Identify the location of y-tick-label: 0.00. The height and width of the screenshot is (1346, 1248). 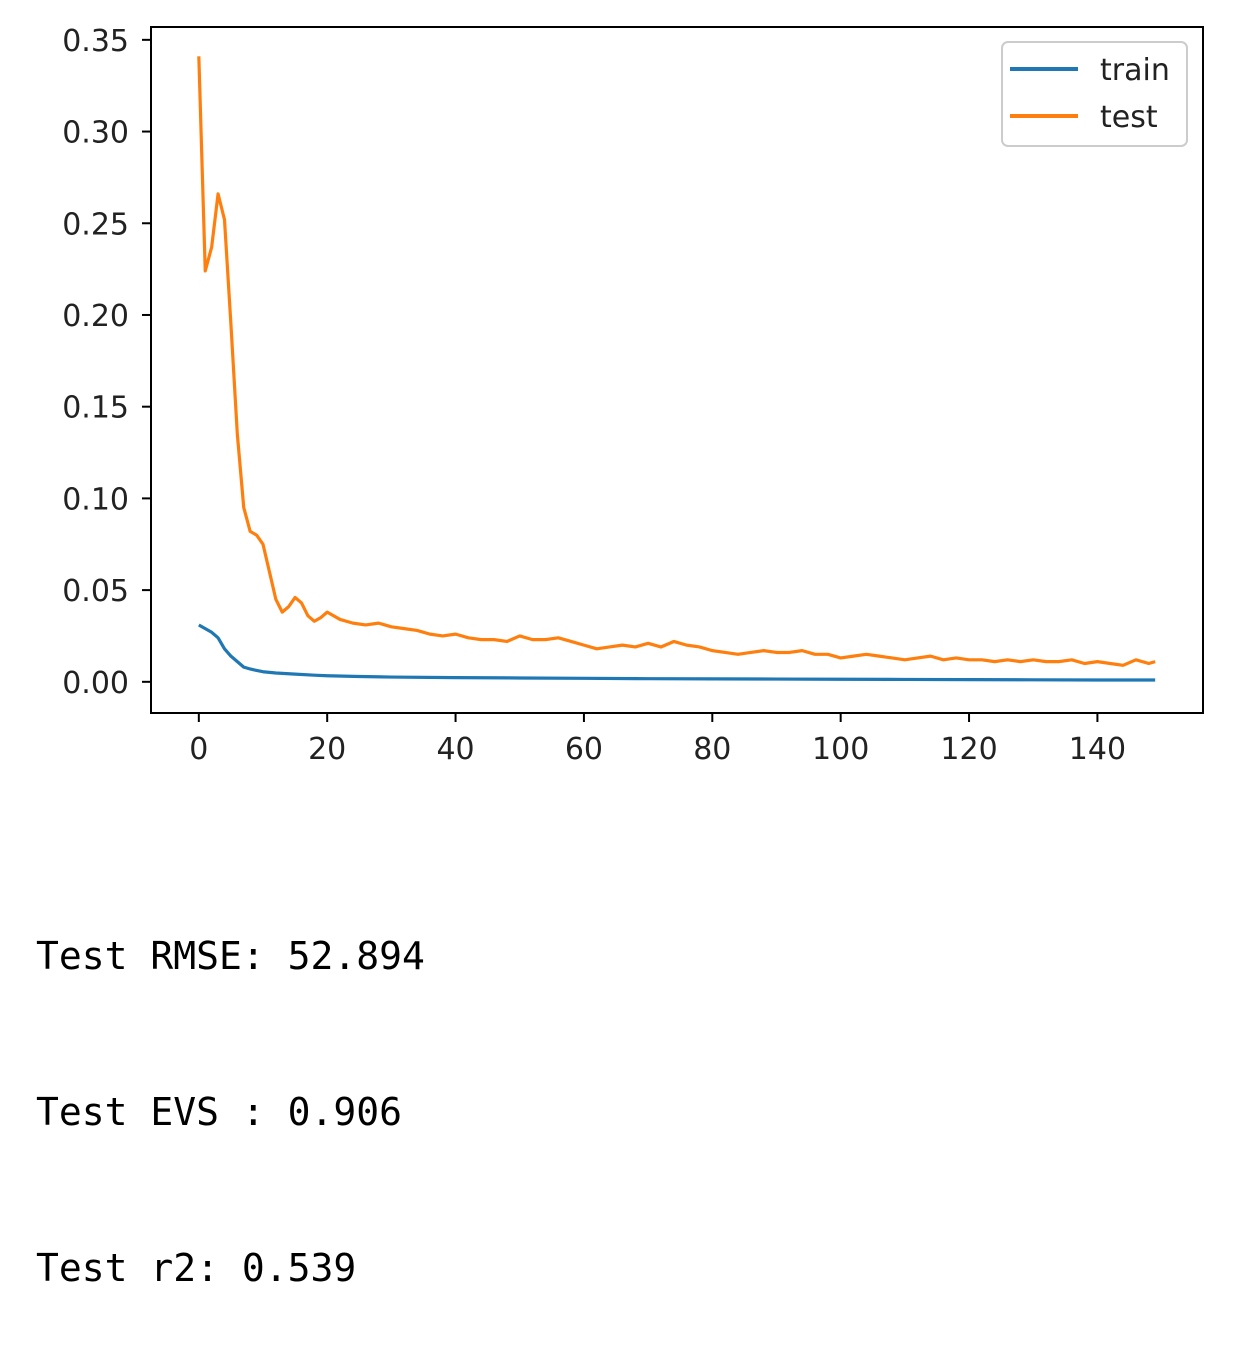
(95, 683).